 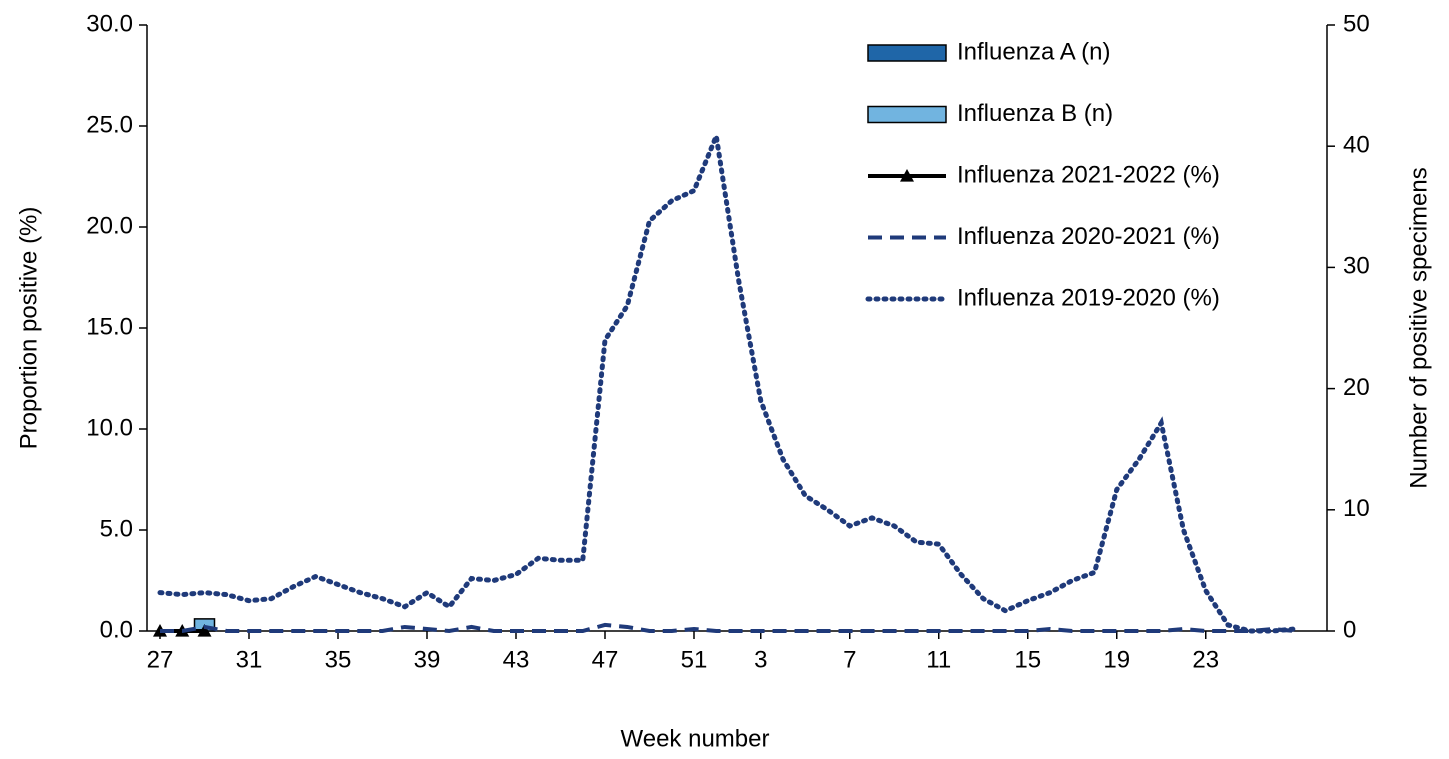 I want to click on x-tick-label: 15, so click(x=1027, y=659).